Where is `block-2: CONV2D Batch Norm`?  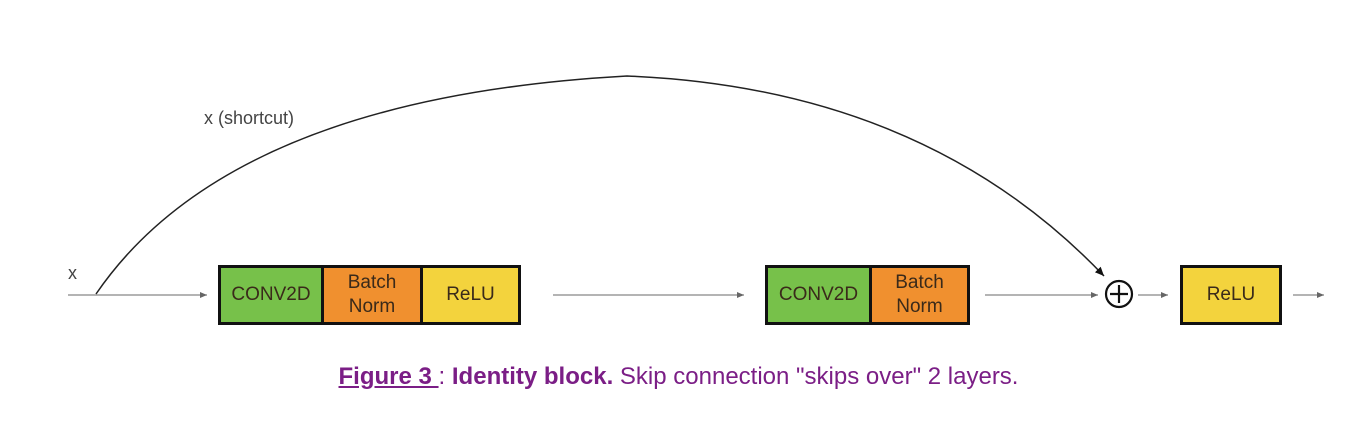 block-2: CONV2D Batch Norm is located at coordinates (867, 295).